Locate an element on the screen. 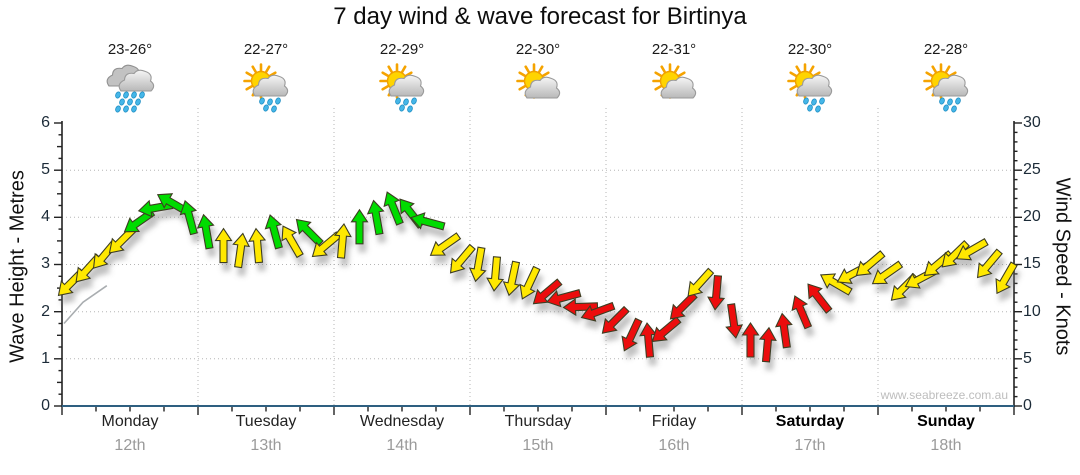 The image size is (1080, 475). right-axis-tick: 30 is located at coordinates (1032, 122).